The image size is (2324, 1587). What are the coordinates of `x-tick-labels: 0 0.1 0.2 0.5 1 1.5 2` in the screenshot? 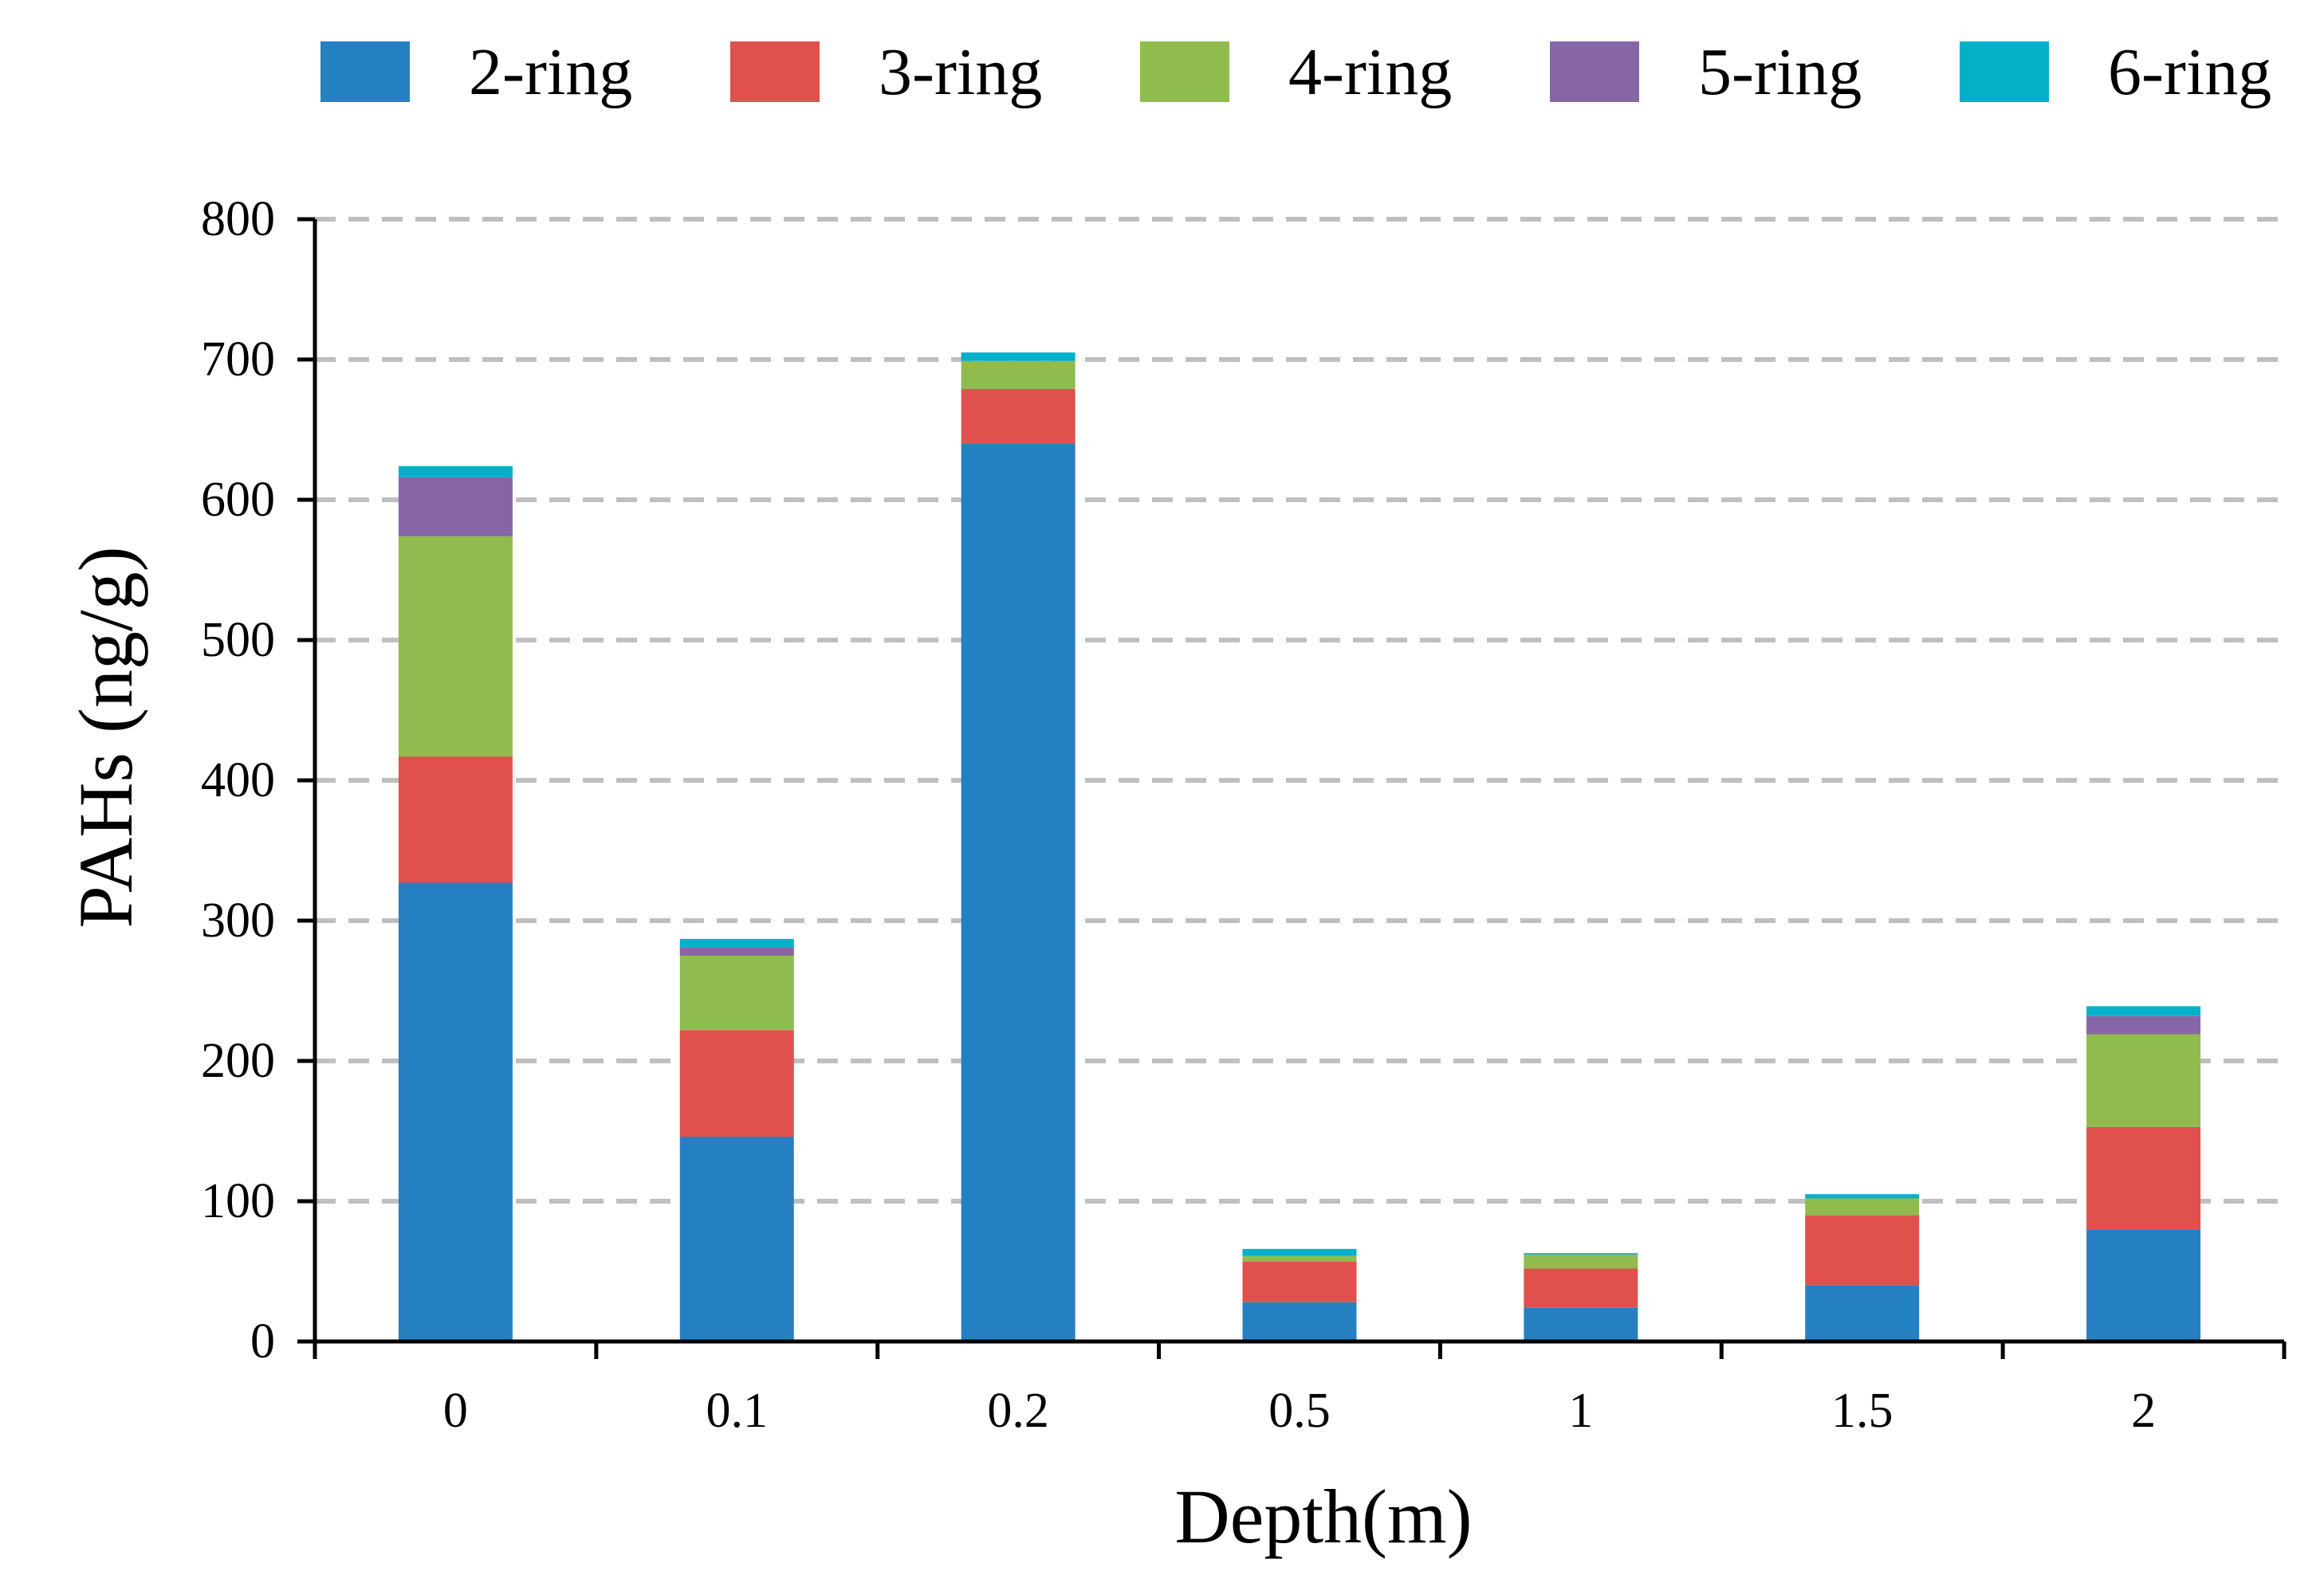 It's located at (1299, 1411).